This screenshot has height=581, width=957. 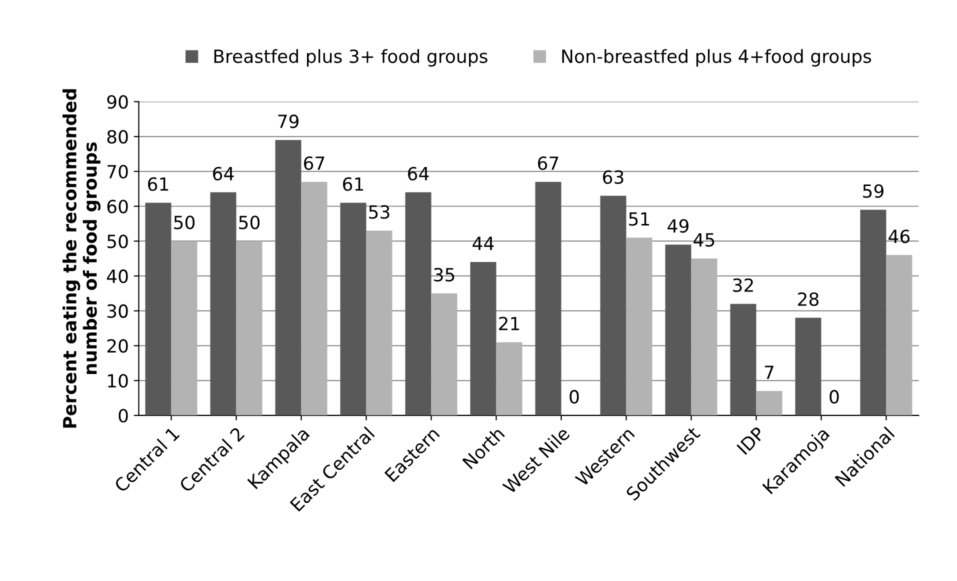 I want to click on data-label: 32, so click(x=743, y=285).